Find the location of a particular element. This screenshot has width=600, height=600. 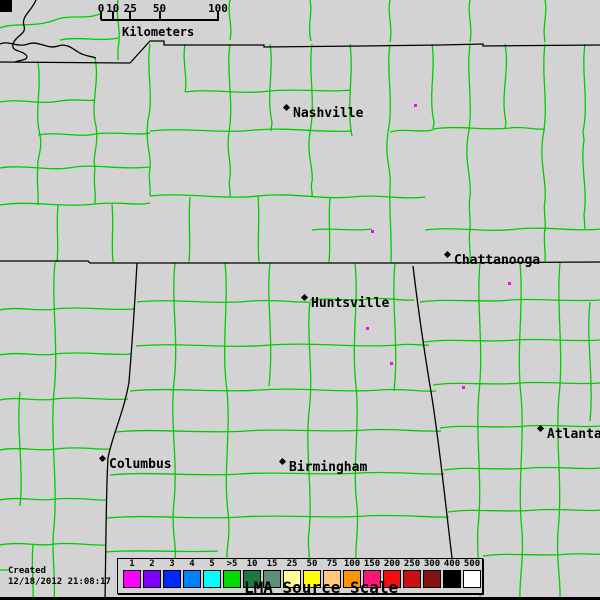

river-line is located at coordinates (48, 50).